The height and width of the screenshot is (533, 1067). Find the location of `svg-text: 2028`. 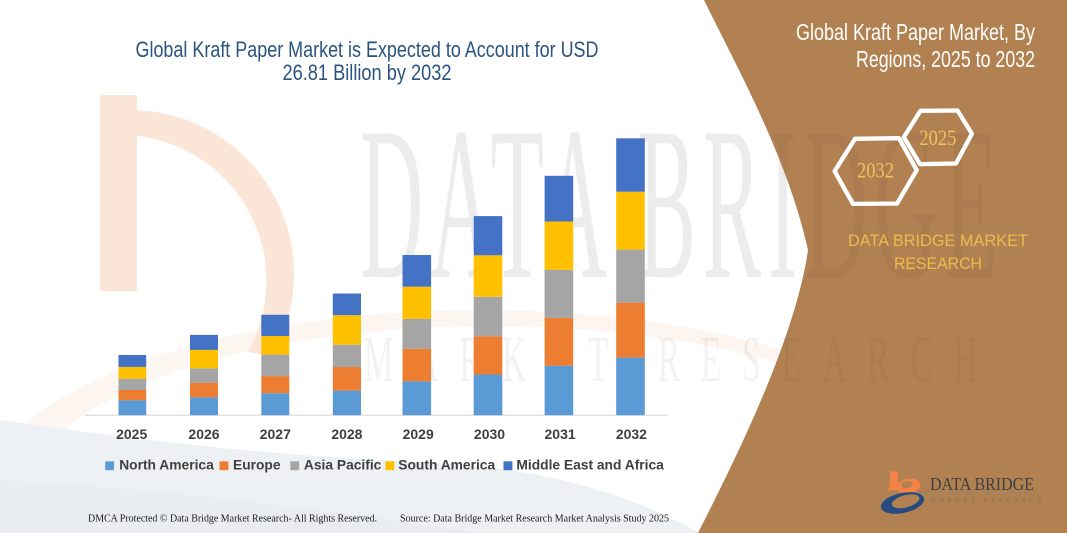

svg-text: 2028 is located at coordinates (346, 434).